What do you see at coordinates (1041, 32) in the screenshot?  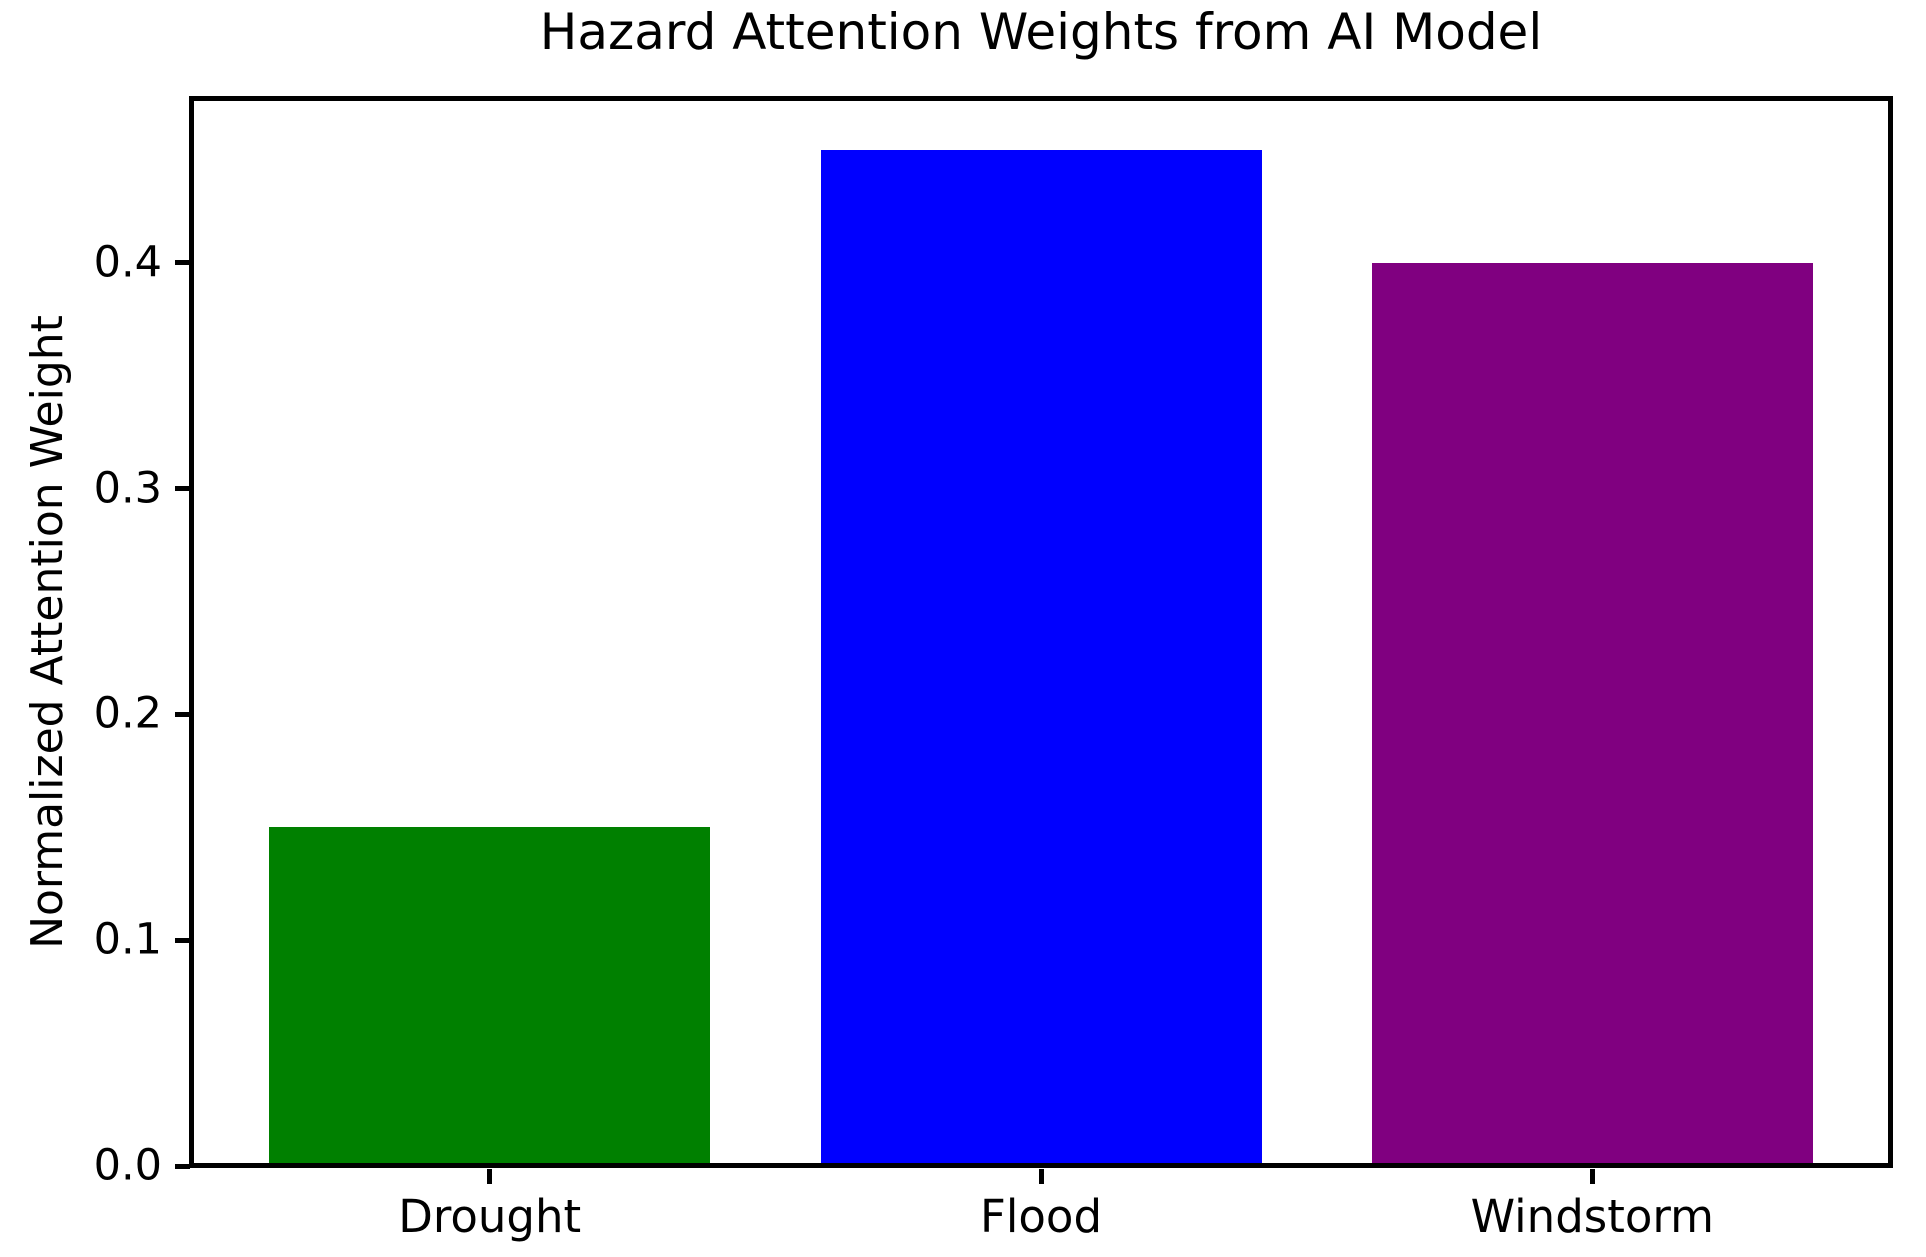 I see `chart-title: Hazard Attention Weights from AI Model` at bounding box center [1041, 32].